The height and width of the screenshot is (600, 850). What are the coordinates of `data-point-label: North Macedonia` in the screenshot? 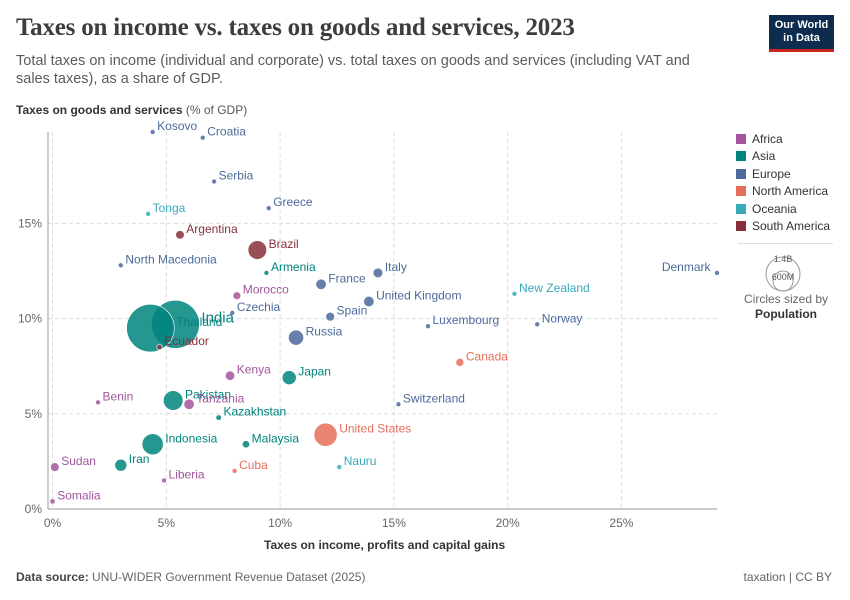 It's located at (171, 259).